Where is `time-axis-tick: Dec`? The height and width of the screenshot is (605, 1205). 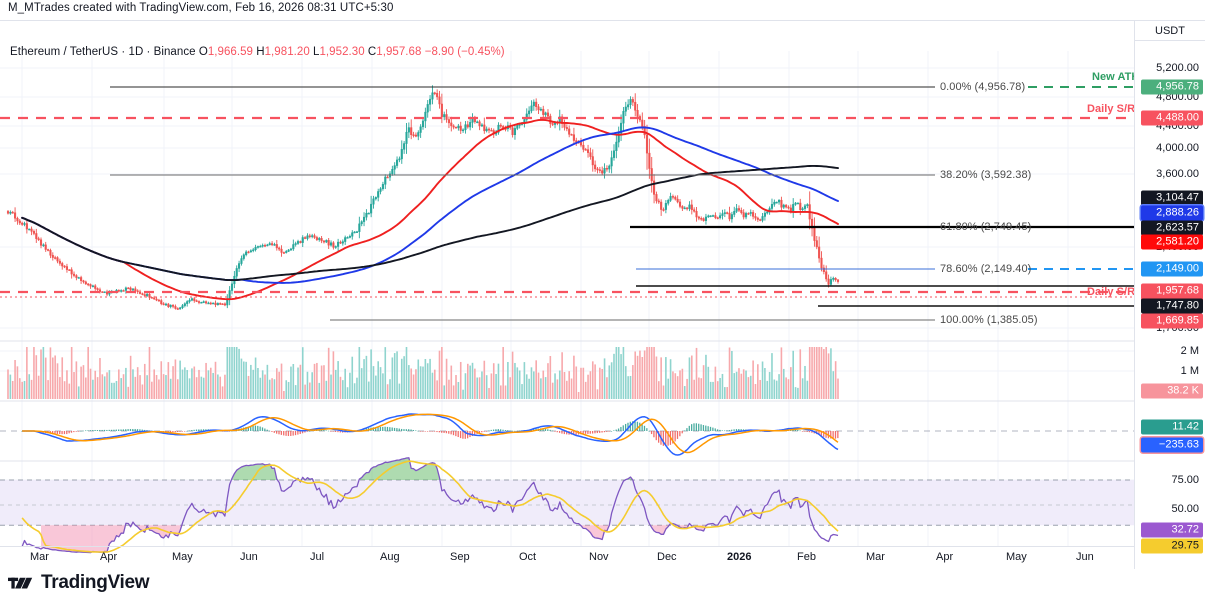 time-axis-tick: Dec is located at coordinates (667, 557).